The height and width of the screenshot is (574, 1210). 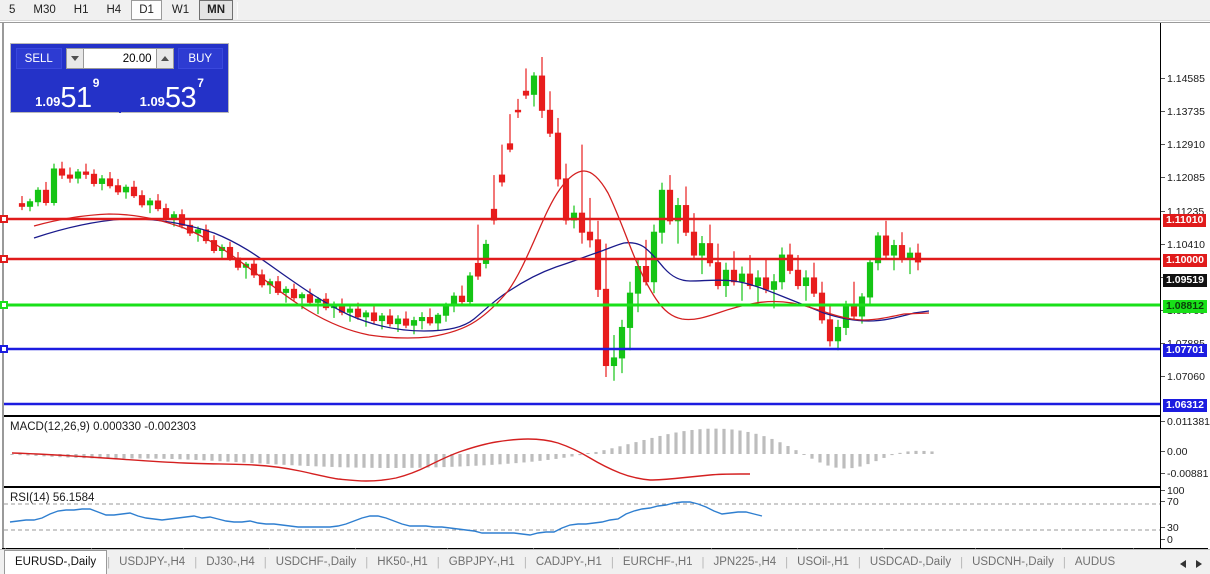 What do you see at coordinates (1095, 562) in the screenshot?
I see `symbol-tab: AUDUS` at bounding box center [1095, 562].